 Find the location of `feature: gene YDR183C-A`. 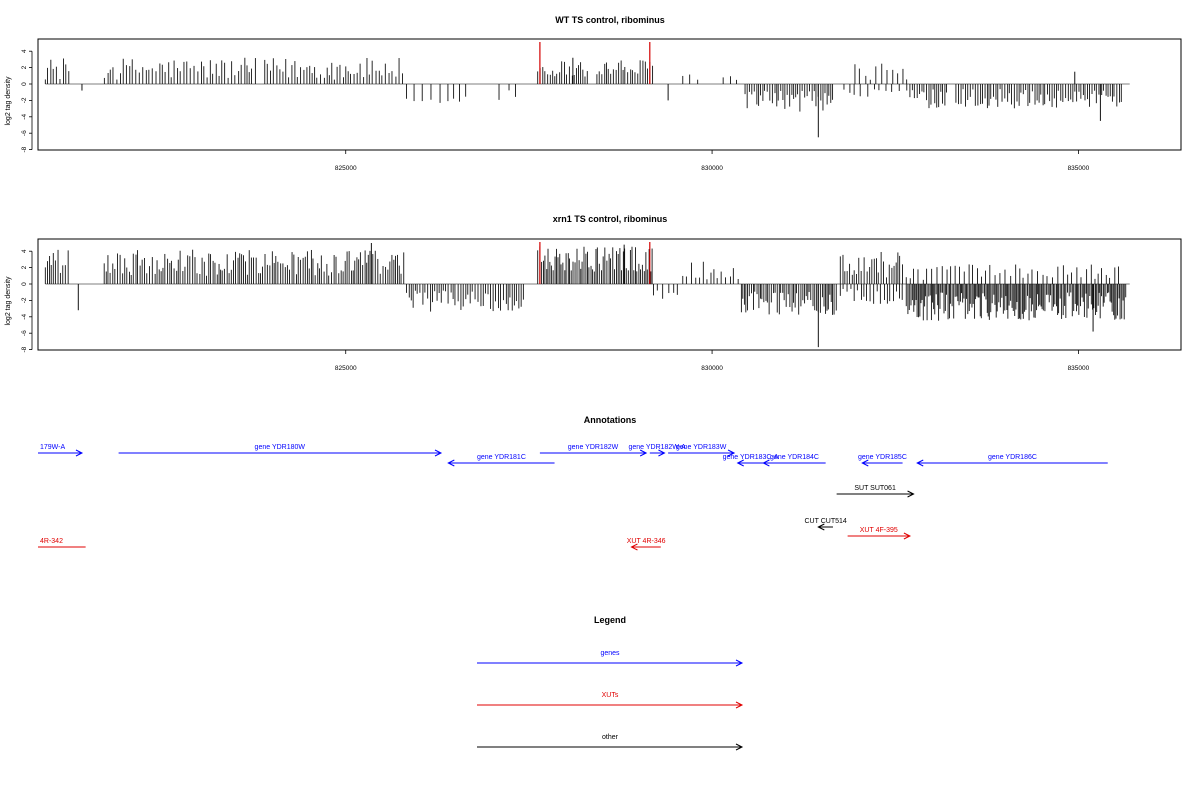

feature: gene YDR183C-A is located at coordinates (751, 460).